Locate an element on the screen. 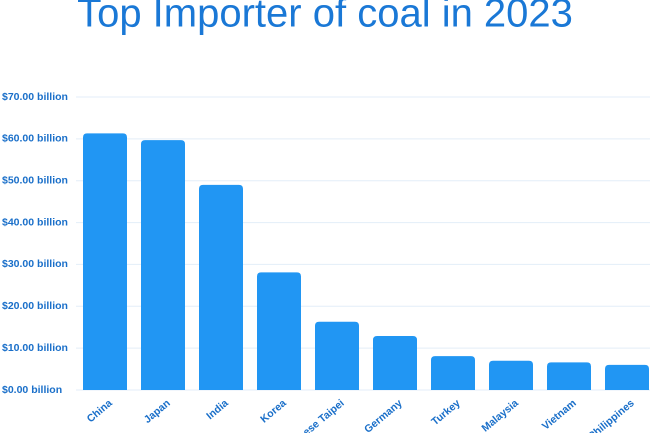  x-tick-label: Malaysia is located at coordinates (499, 415).